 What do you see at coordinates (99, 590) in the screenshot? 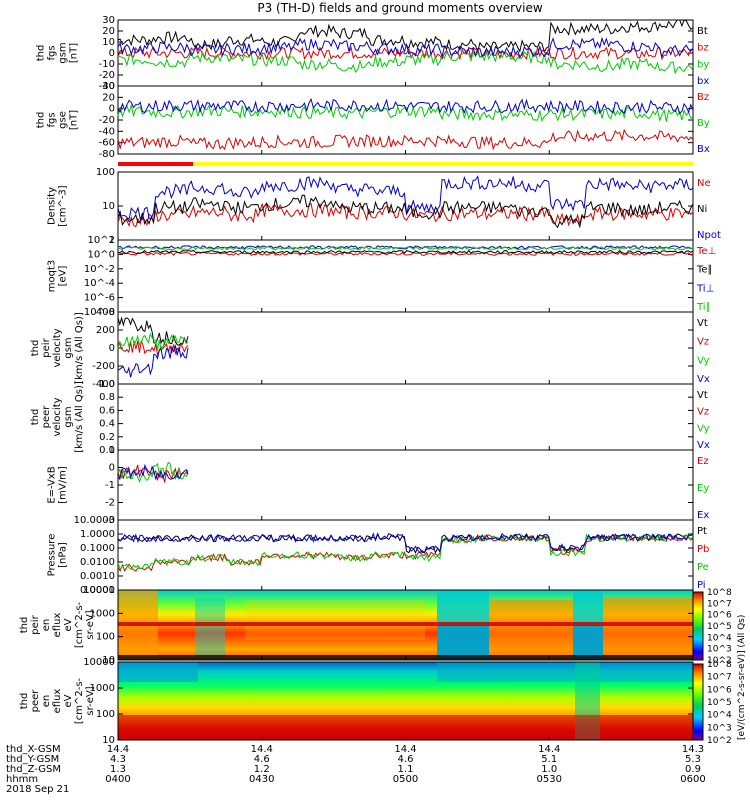
I see `ytick-label-peir_spec: 10000` at bounding box center [99, 590].